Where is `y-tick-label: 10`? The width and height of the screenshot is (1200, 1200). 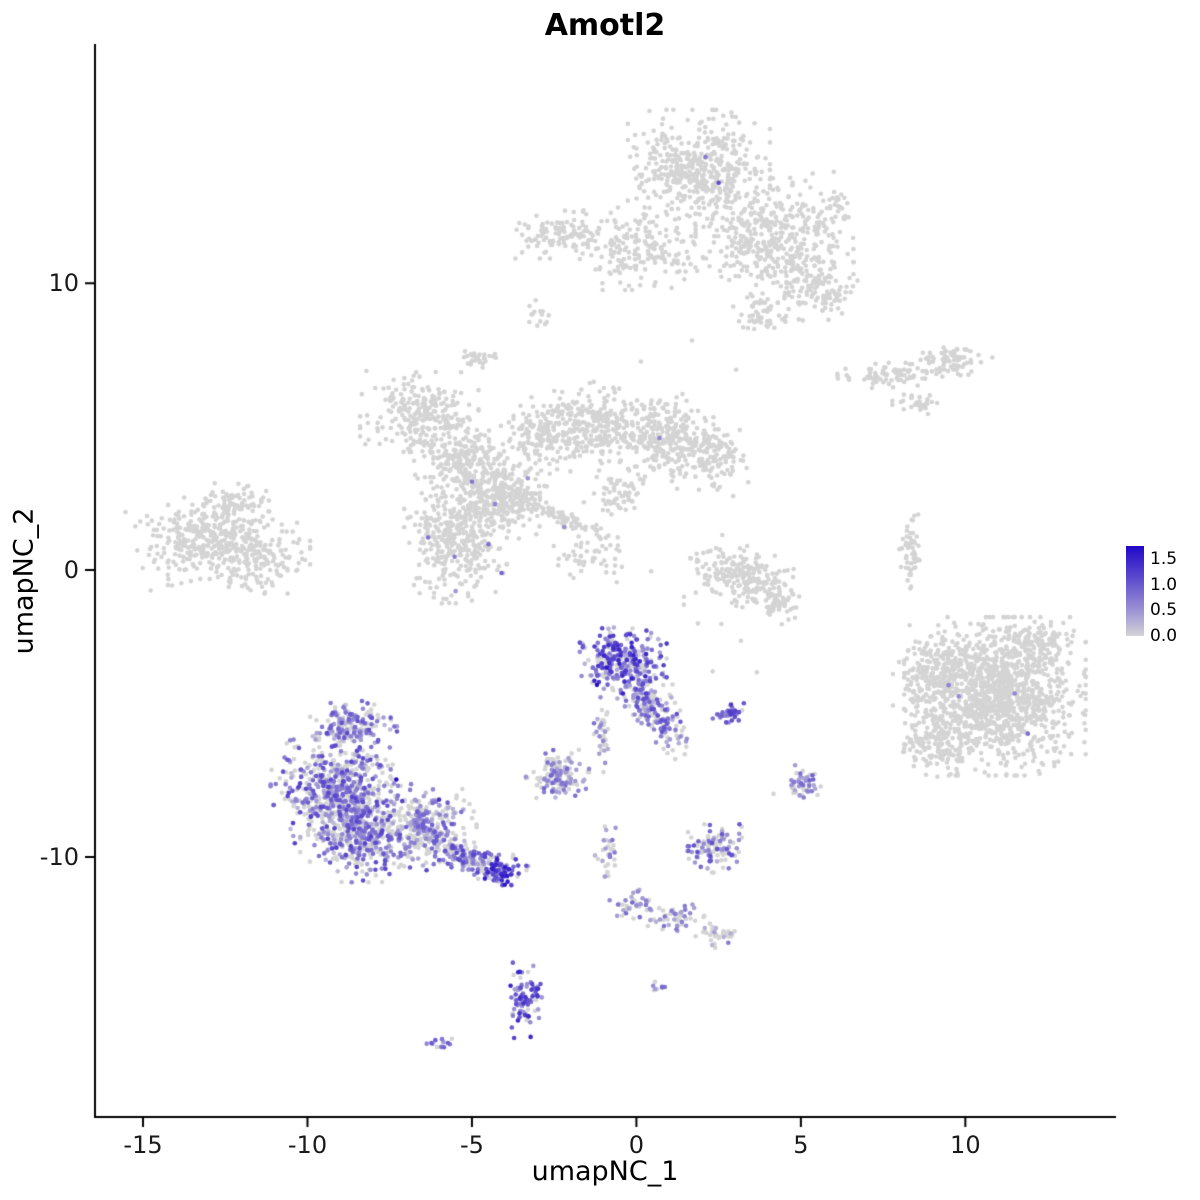
y-tick-label: 10 is located at coordinates (63, 283).